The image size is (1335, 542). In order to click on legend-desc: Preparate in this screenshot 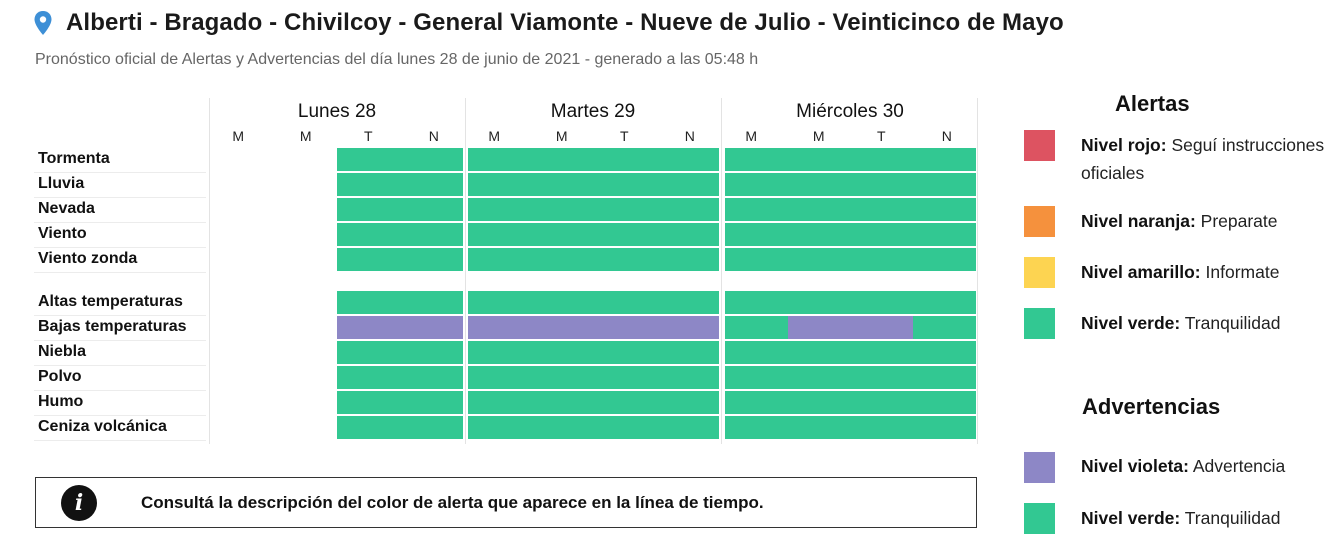, I will do `click(1236, 221)`.